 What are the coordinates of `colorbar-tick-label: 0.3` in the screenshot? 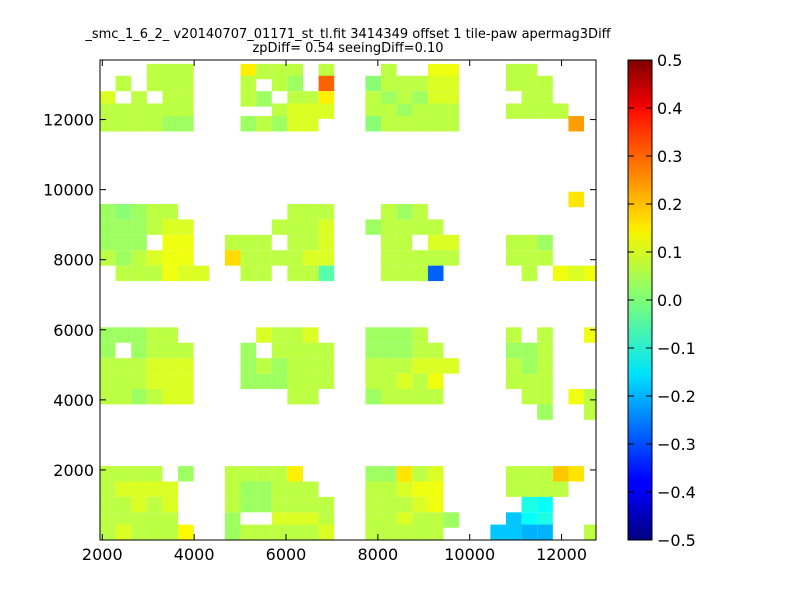 It's located at (669, 156).